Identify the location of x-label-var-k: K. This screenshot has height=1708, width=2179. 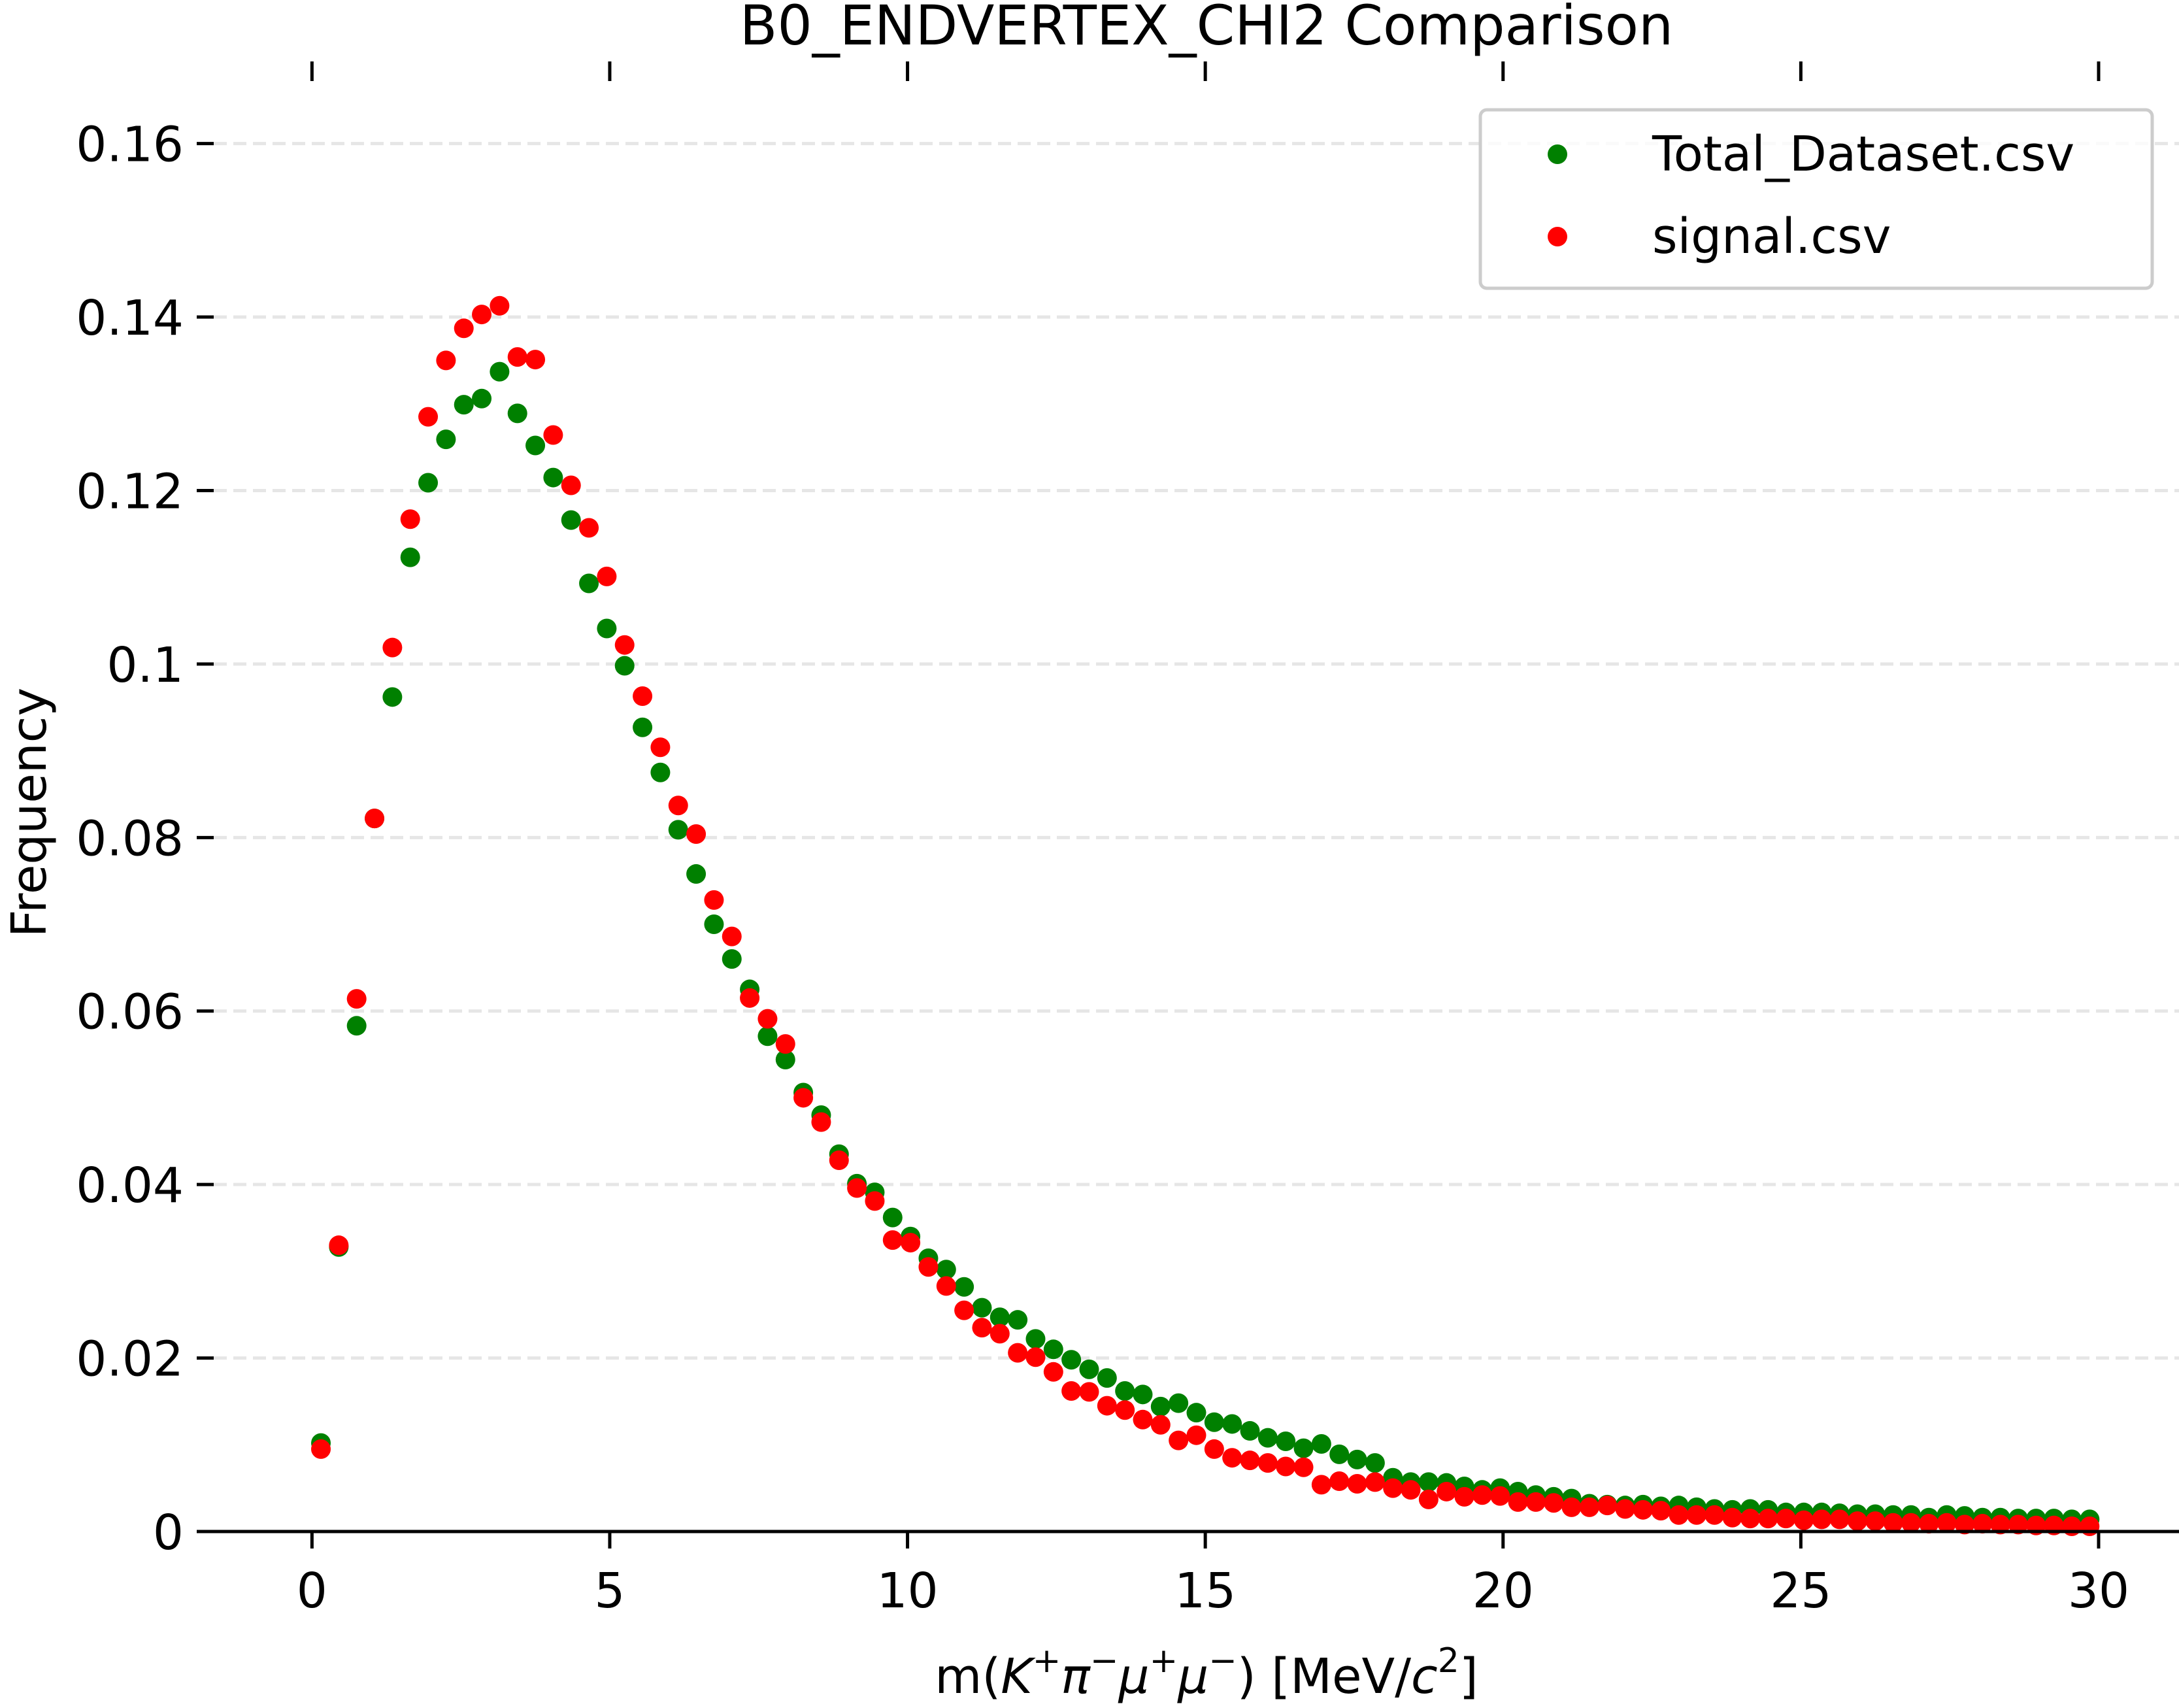
(1018, 1677).